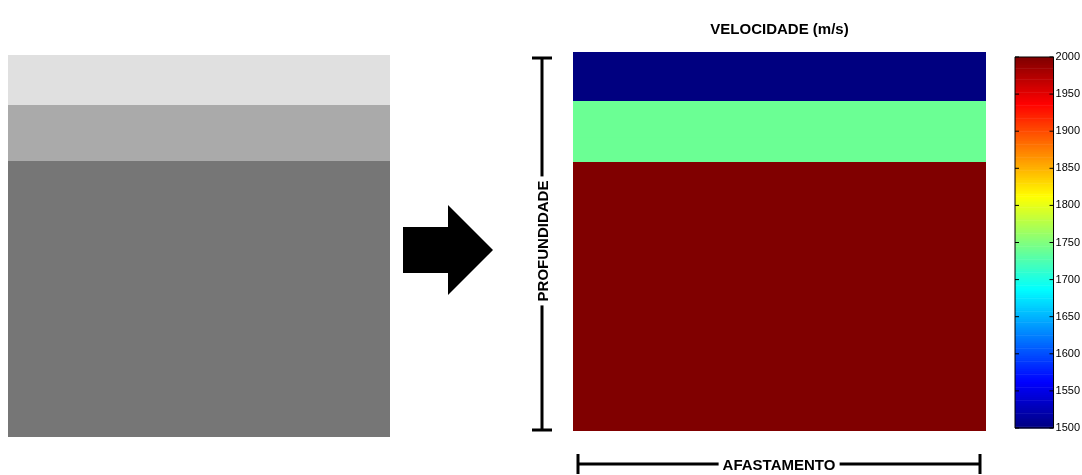 This screenshot has height=475, width=1082. I want to click on color-bar-label: 1850, so click(1068, 167).